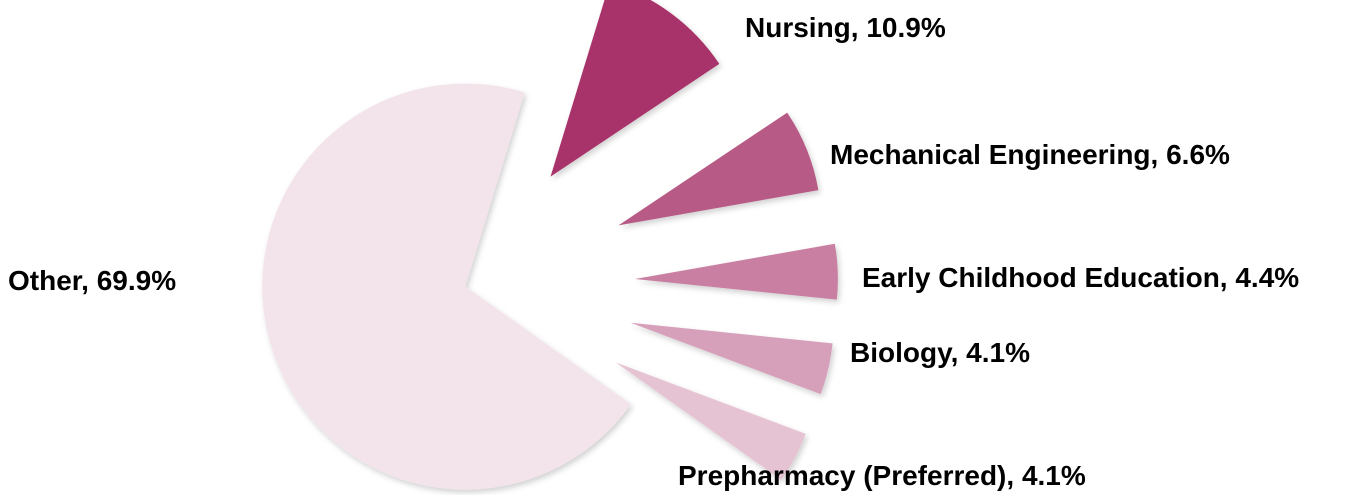 The height and width of the screenshot is (495, 1367). I want to click on slice-label: Early Childhood Education, 4.4%, so click(1080, 277).